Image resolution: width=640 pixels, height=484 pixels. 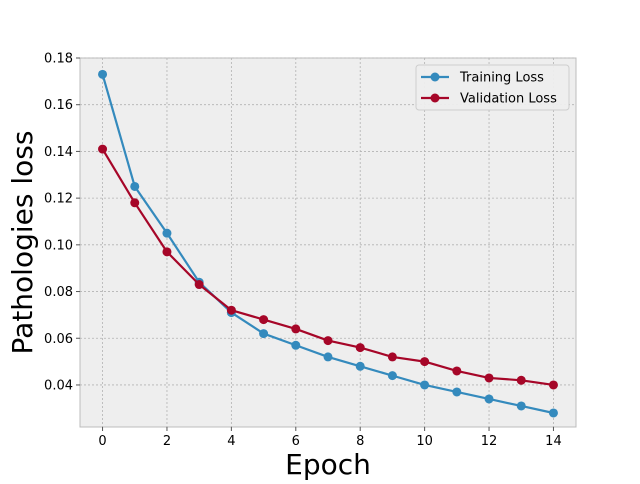 I want to click on x-tick-label: 10, so click(x=424, y=441).